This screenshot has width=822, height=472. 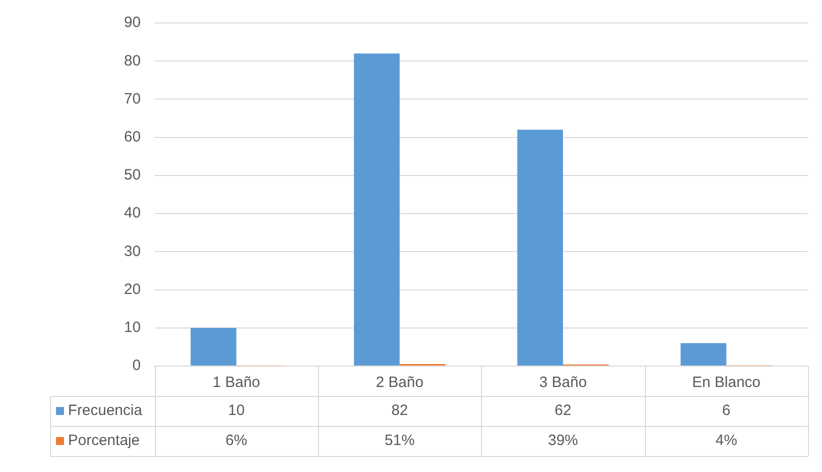 I want to click on data-label: 39%, so click(x=563, y=441).